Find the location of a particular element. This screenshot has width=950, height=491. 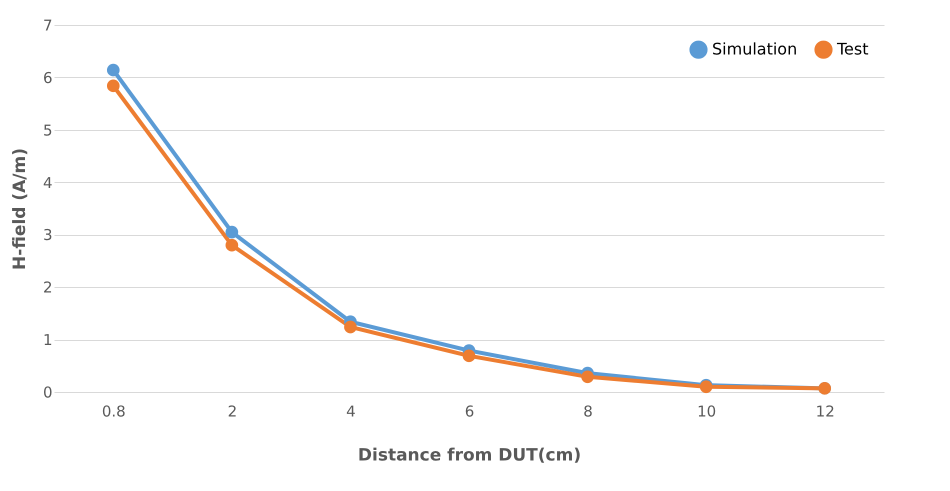

y-tick-label: 7 is located at coordinates (47, 25).